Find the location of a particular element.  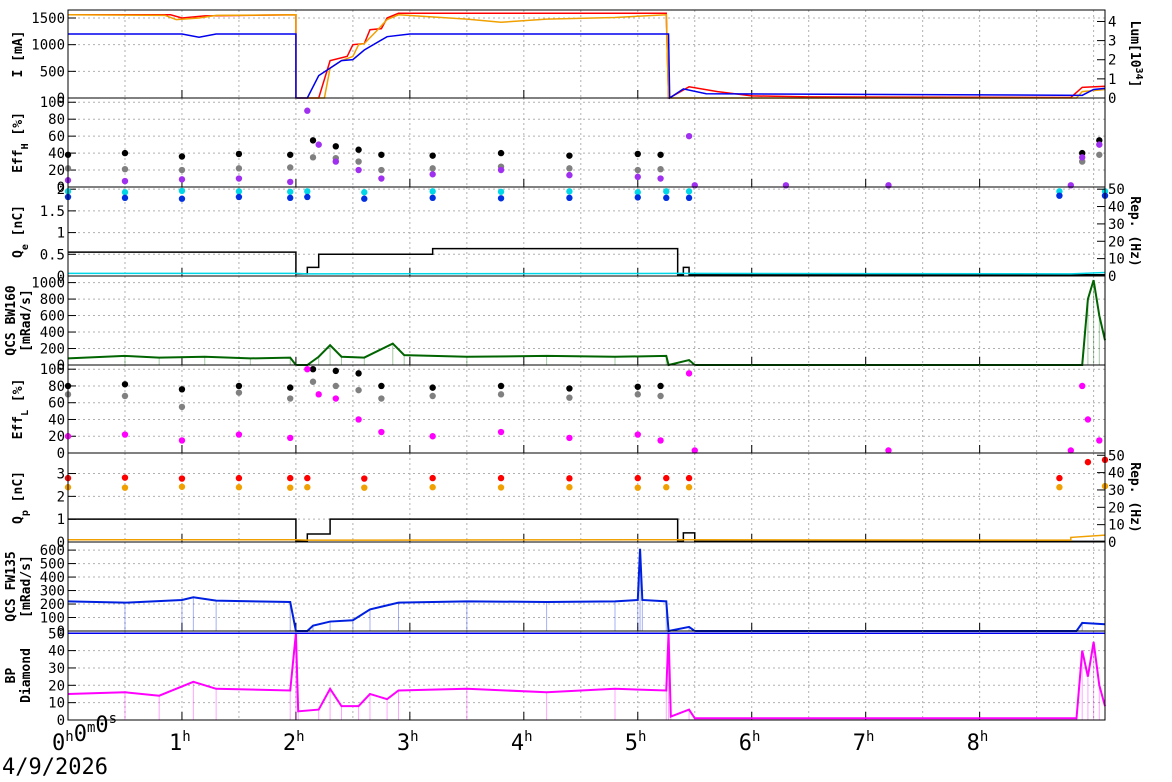

y-axis-label-part: I [mA] is located at coordinates (18, 54).